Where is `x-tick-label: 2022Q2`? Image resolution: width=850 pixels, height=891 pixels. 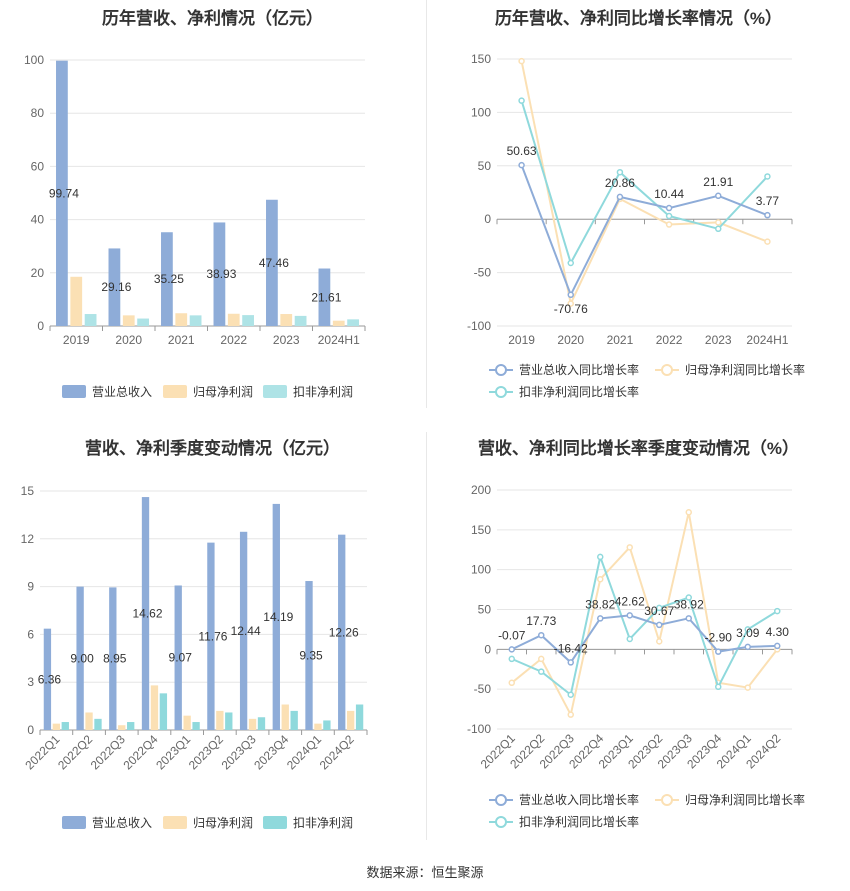
x-tick-label: 2022Q2 is located at coordinates (75, 752).